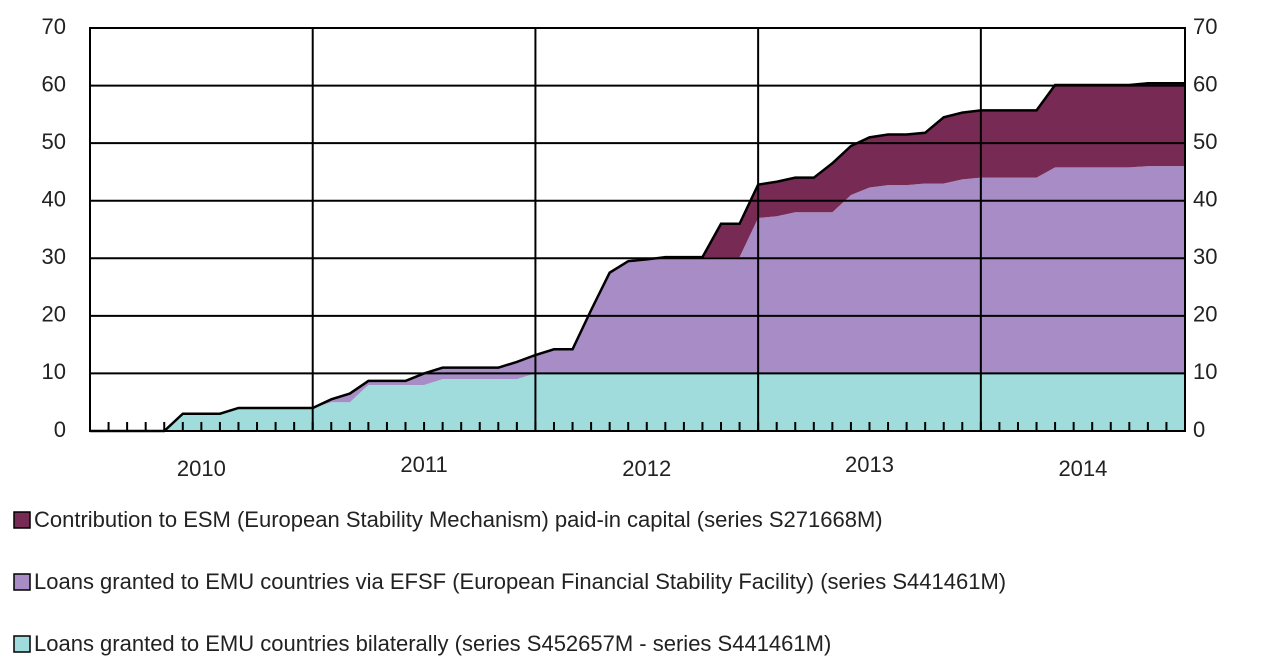 The width and height of the screenshot is (1277, 658). I want to click on y2-tick-label: 60, so click(1205, 83).